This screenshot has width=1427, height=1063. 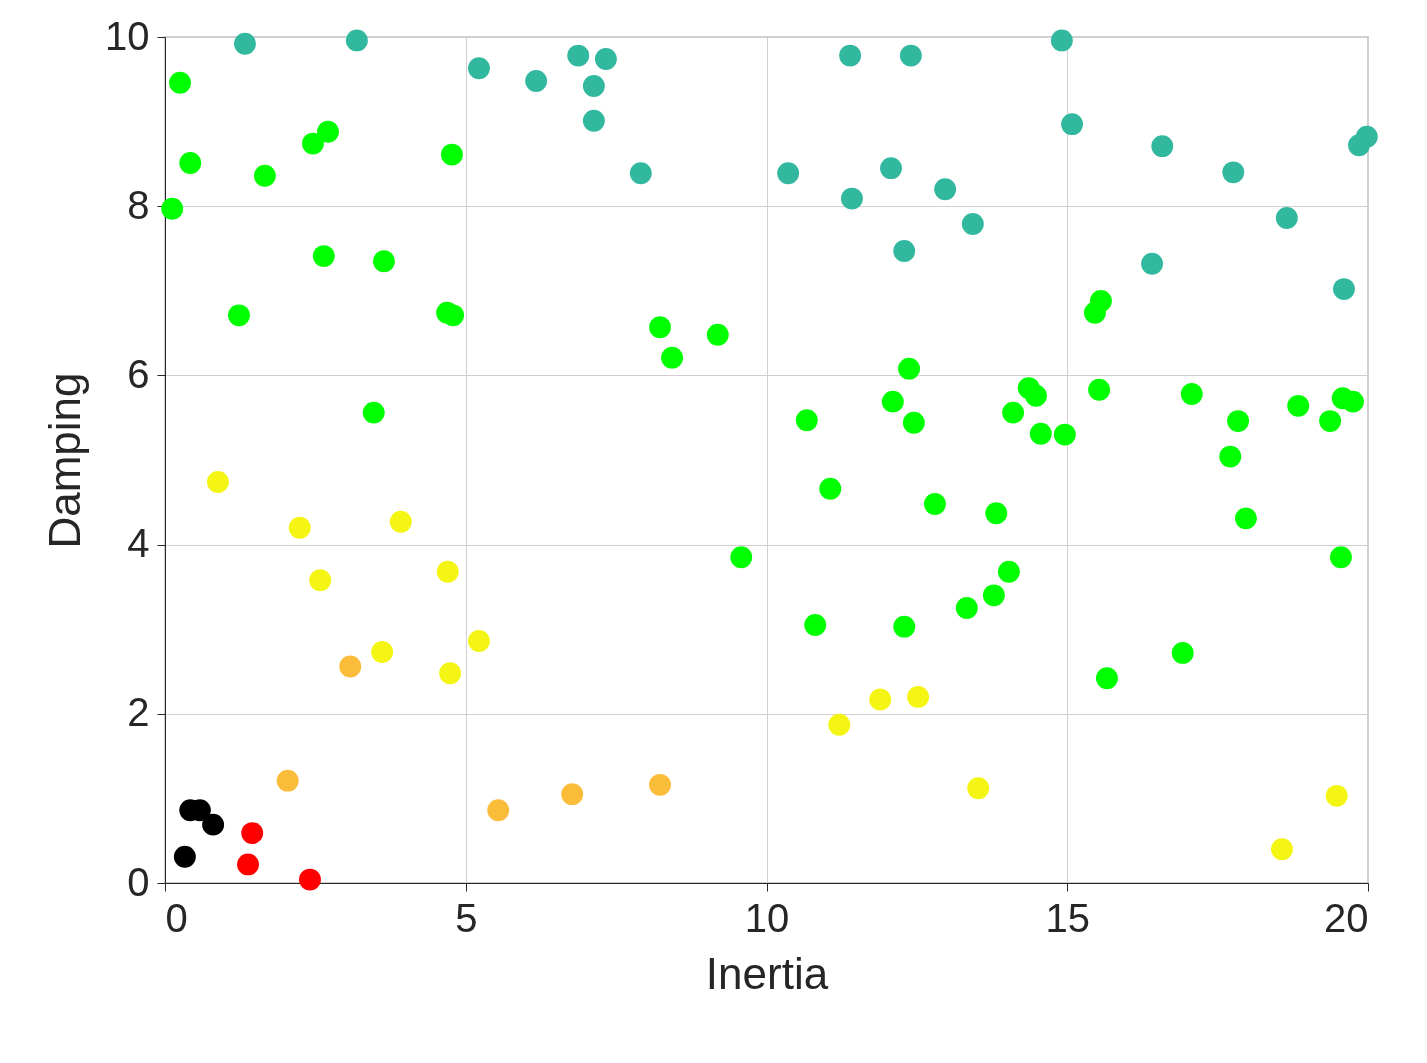 I want to click on y-tick-label: 6, so click(x=138, y=373).